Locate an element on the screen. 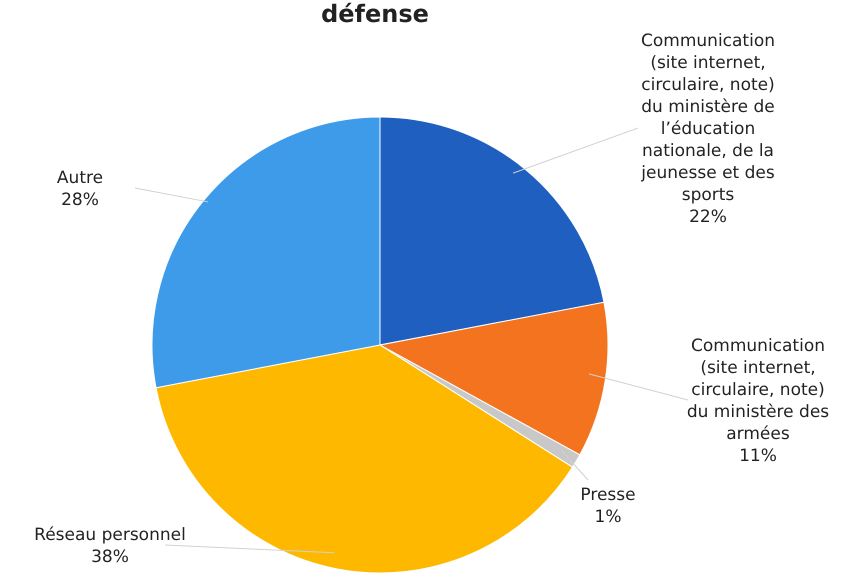  slice-label: Autre is located at coordinates (80, 178).